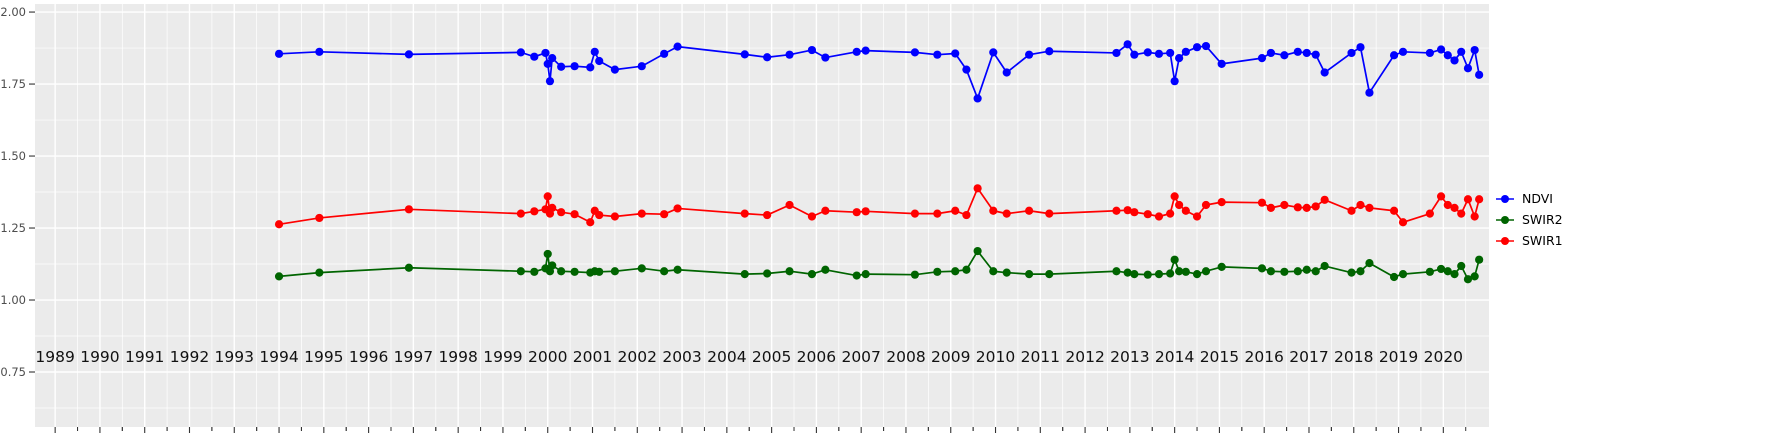  I want to click on y-axis-labels: 2.00 1.75 1.50 1.25 1.00 0.75, so click(13, 192).